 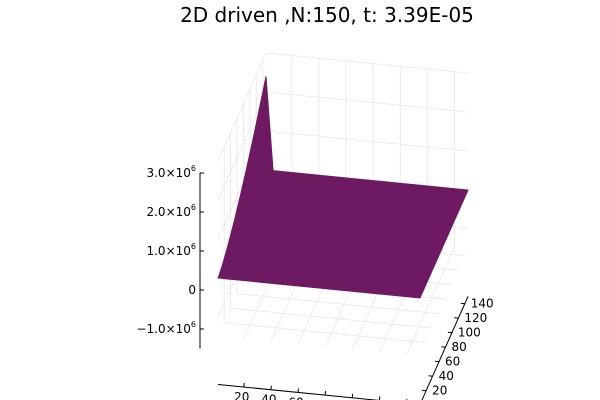 I want to click on x-tick-label: 20, so click(x=241, y=395).